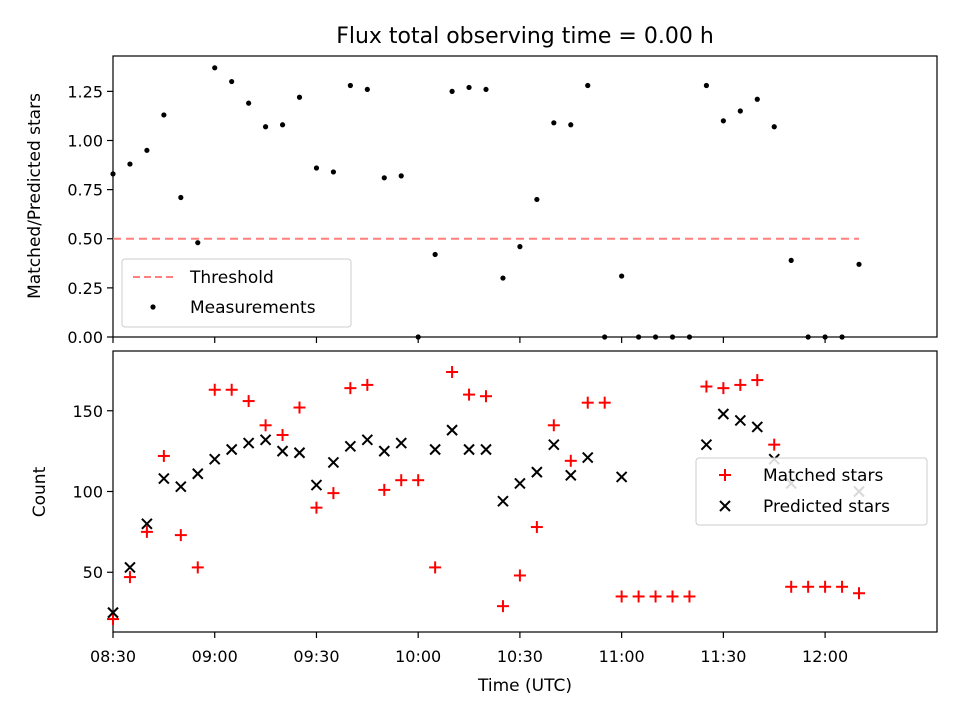 The image size is (960, 720). I want to click on y-tick-label: 100, so click(87, 492).